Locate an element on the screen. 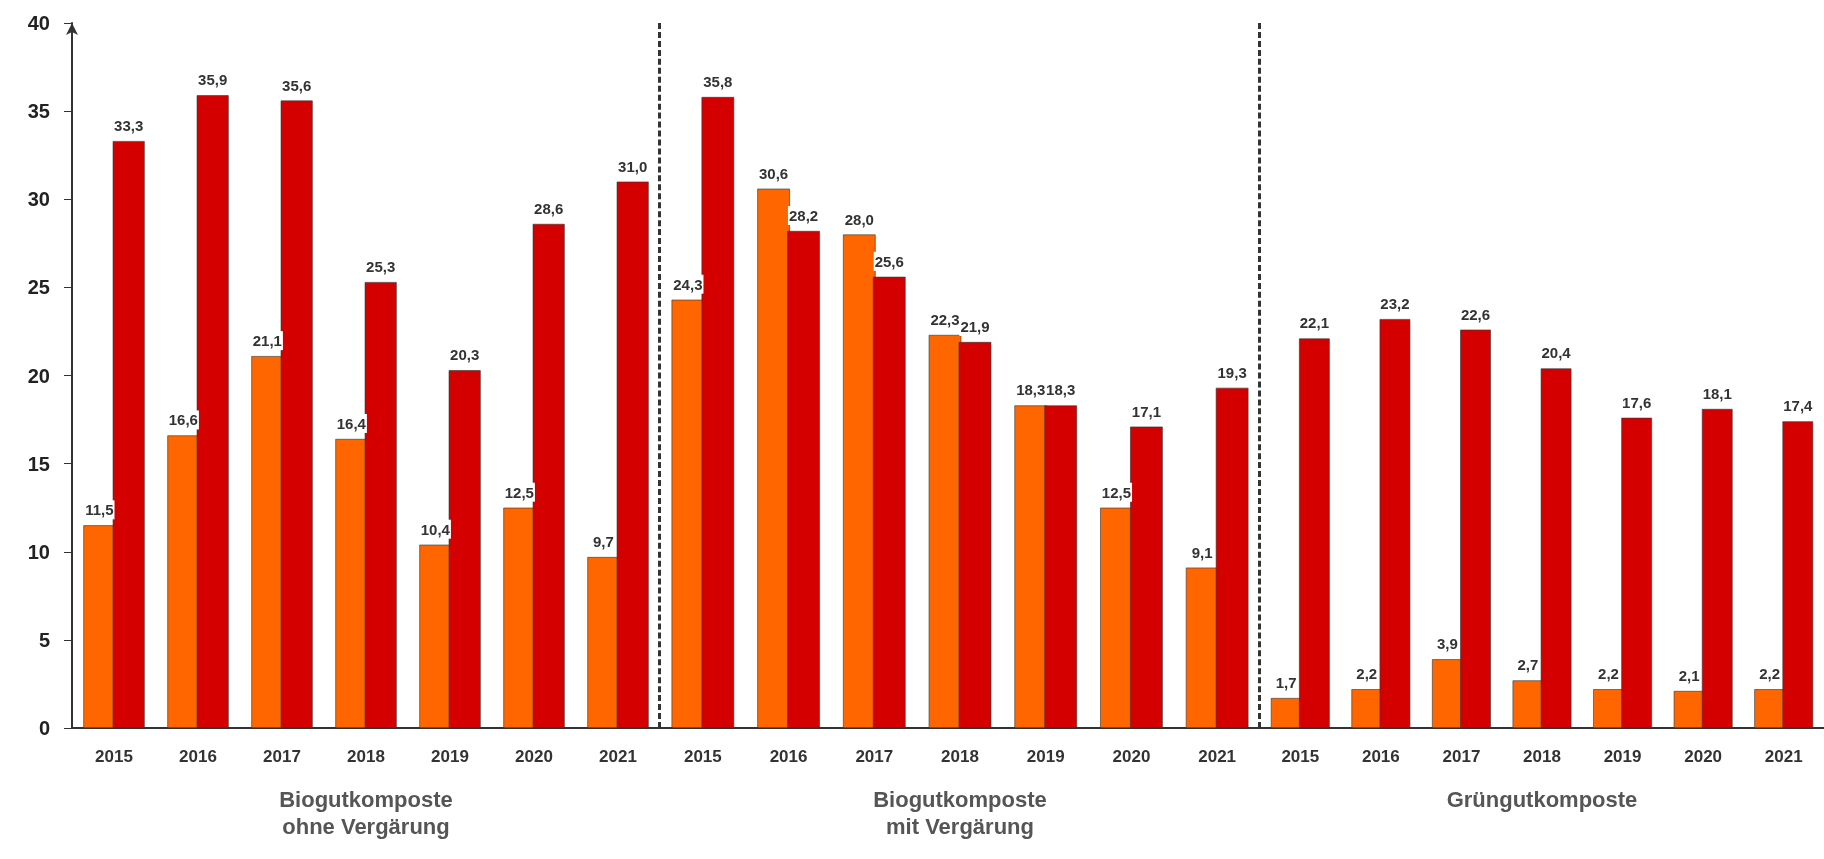 This screenshot has height=859, width=1824. y-tick-label: 0 is located at coordinates (44, 728).